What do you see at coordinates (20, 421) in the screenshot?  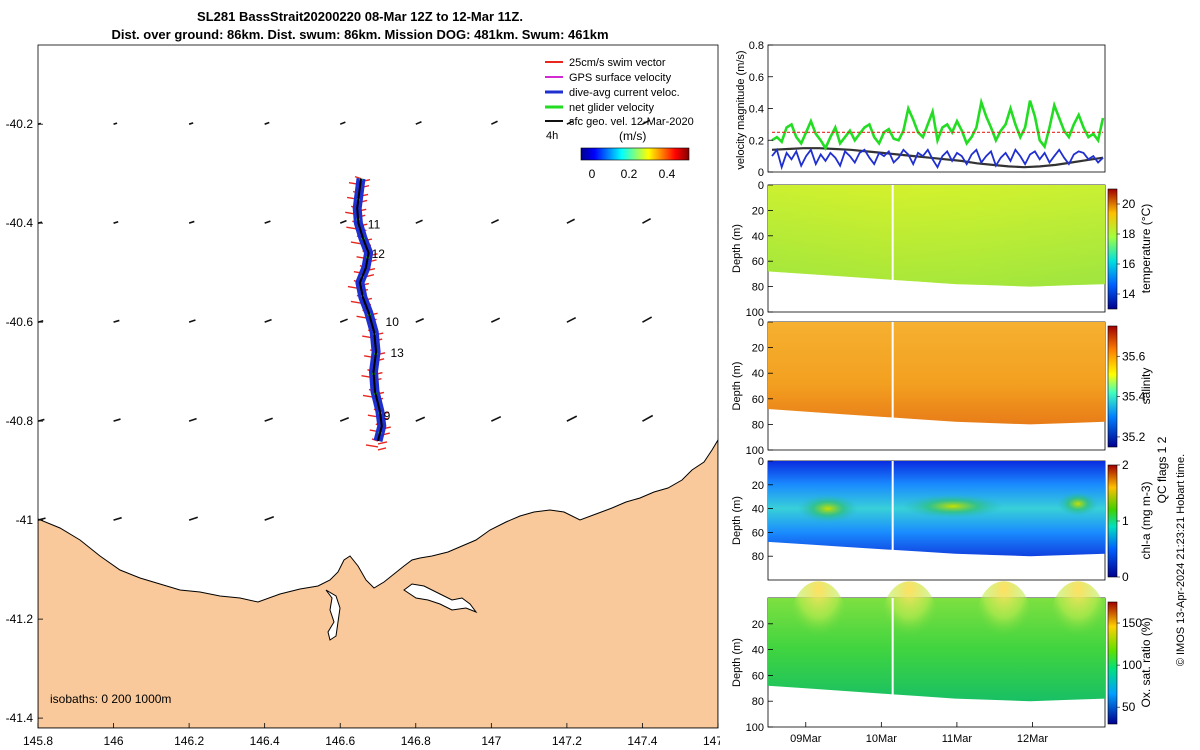 I see `map-y-tick-label: -40.8` at bounding box center [20, 421].